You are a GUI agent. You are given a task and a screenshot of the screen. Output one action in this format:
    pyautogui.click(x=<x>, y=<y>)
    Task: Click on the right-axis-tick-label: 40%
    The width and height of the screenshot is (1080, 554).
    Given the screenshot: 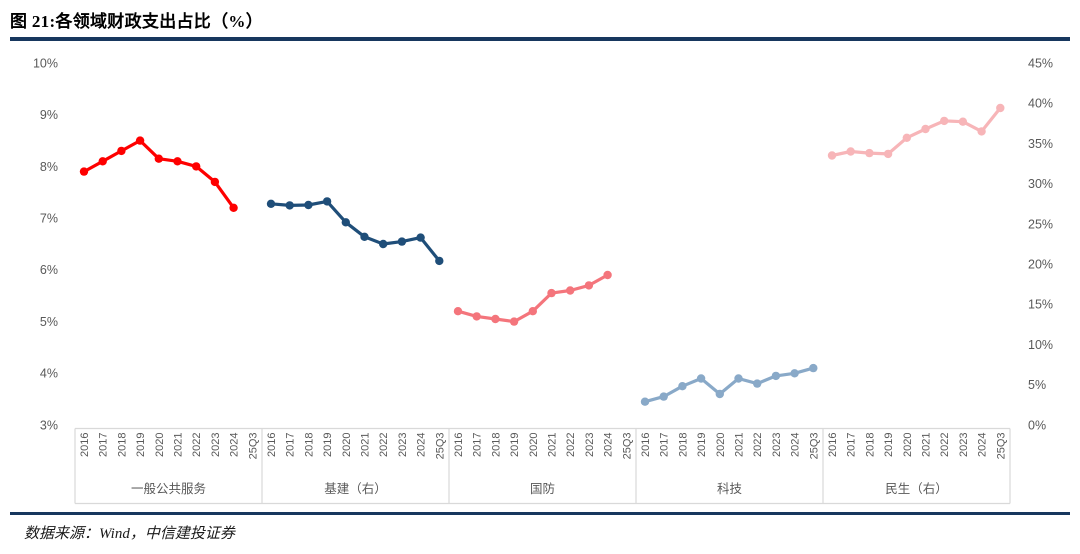 What is the action you would take?
    pyautogui.click(x=1040, y=104)
    